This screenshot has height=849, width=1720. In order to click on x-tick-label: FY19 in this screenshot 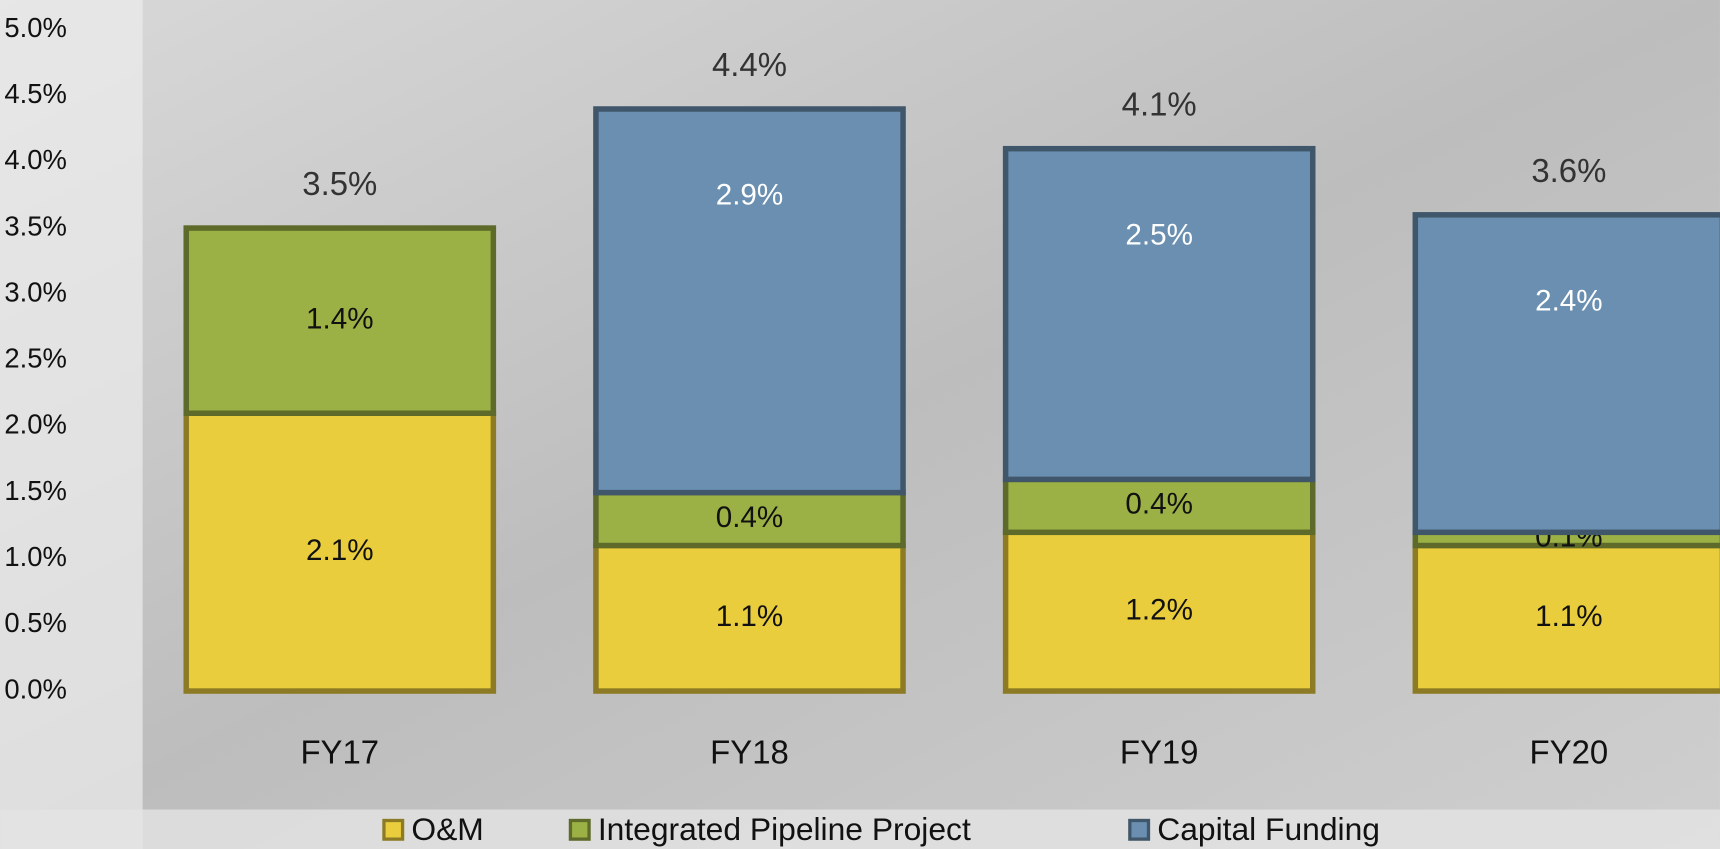, I will do `click(1159, 751)`.